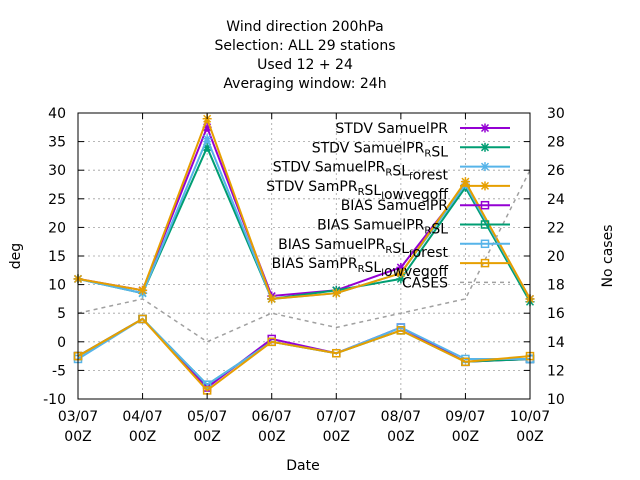  Describe the element at coordinates (336, 417) in the screenshot. I see `x-tick-label: 07/07` at that location.